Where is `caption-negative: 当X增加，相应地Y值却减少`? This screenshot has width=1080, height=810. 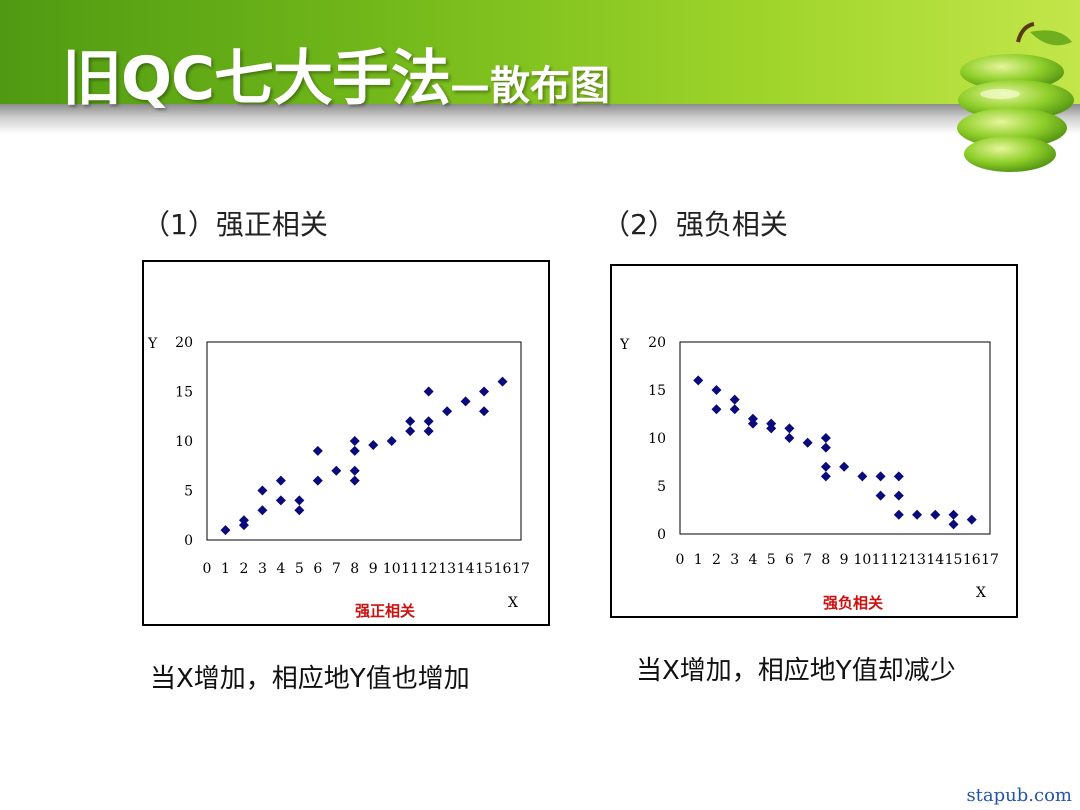
caption-negative: 当X增加，相应地Y值却减少 is located at coordinates (796, 671).